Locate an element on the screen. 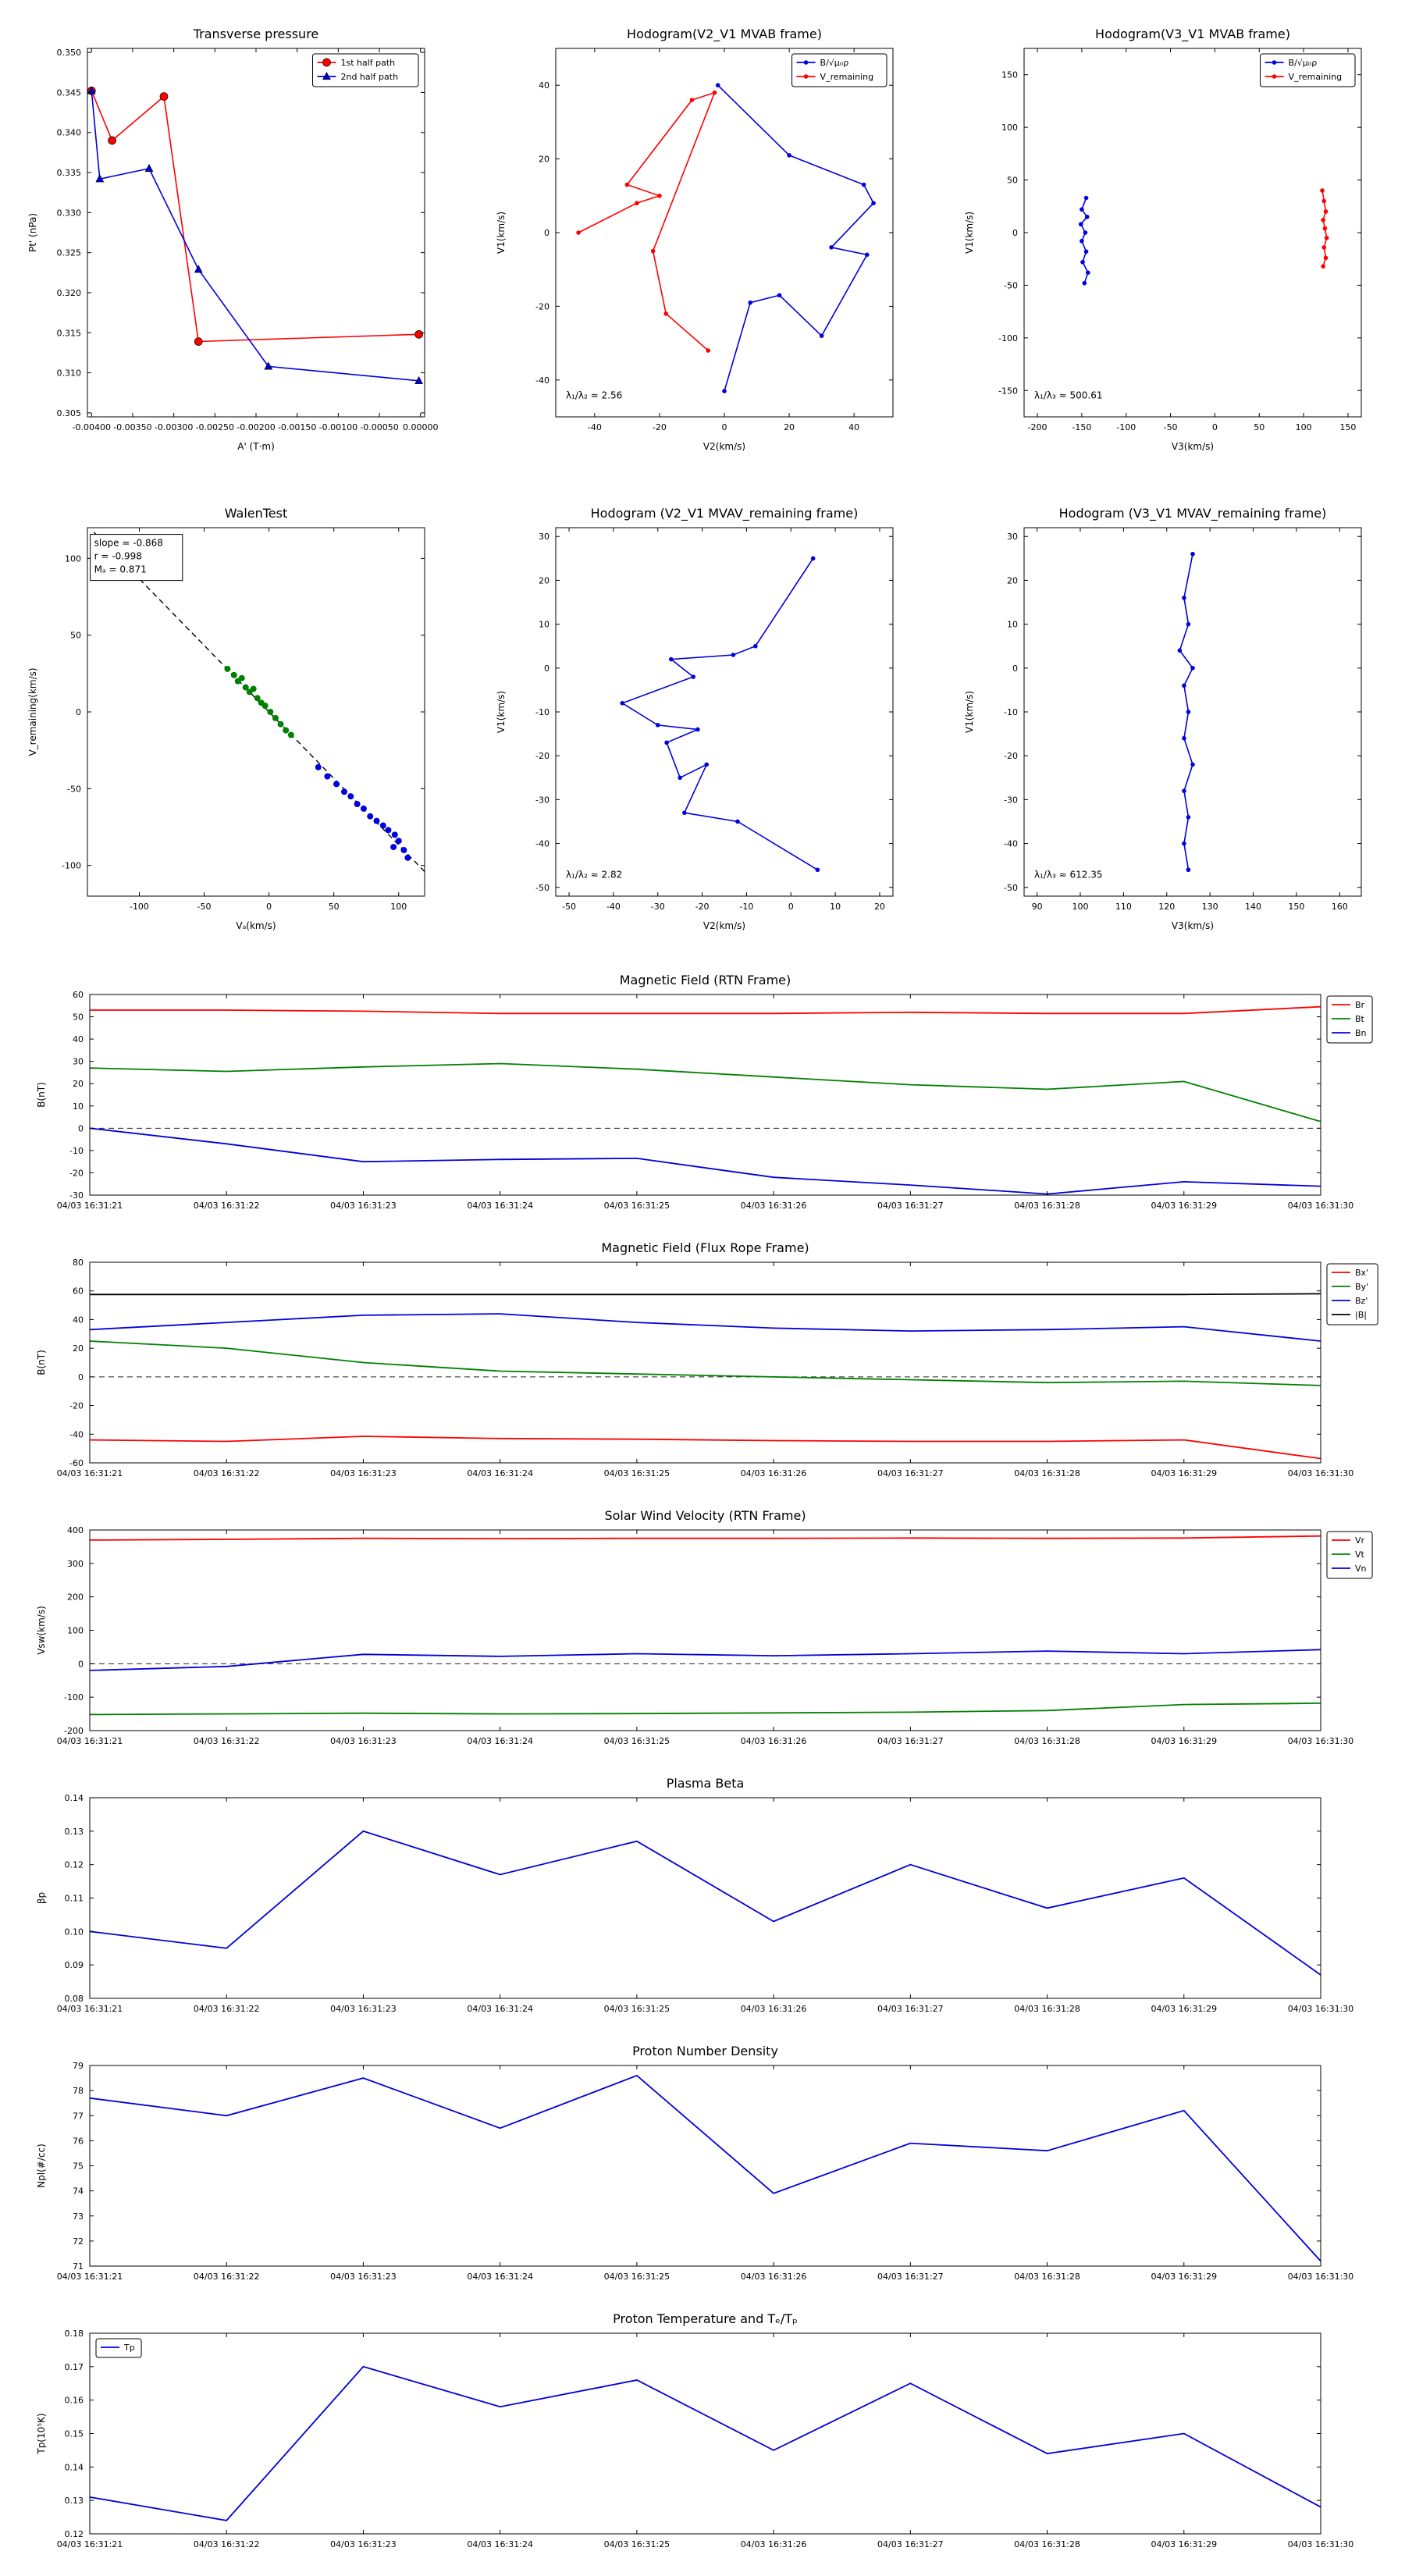  svg-text: -10 is located at coordinates (1011, 712).